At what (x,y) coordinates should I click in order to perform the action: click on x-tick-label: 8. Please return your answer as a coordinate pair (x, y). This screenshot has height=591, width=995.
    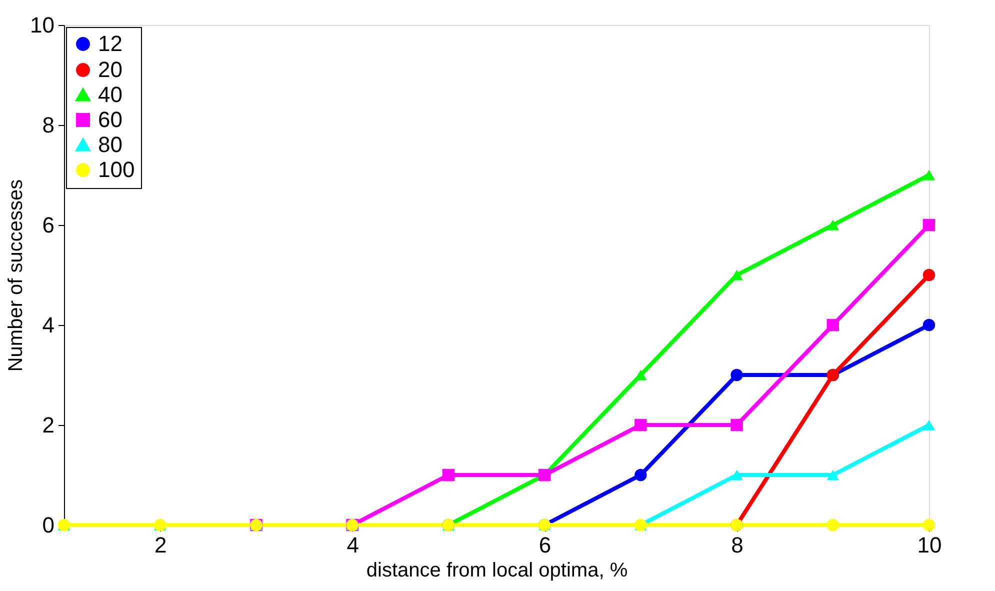
    Looking at the image, I should click on (737, 545).